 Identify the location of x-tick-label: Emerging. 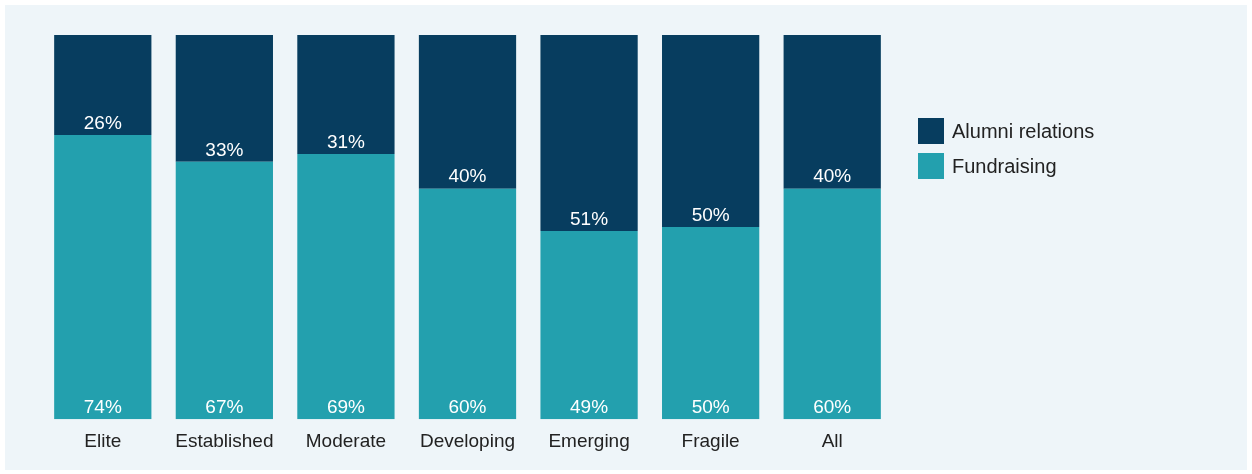
(589, 440).